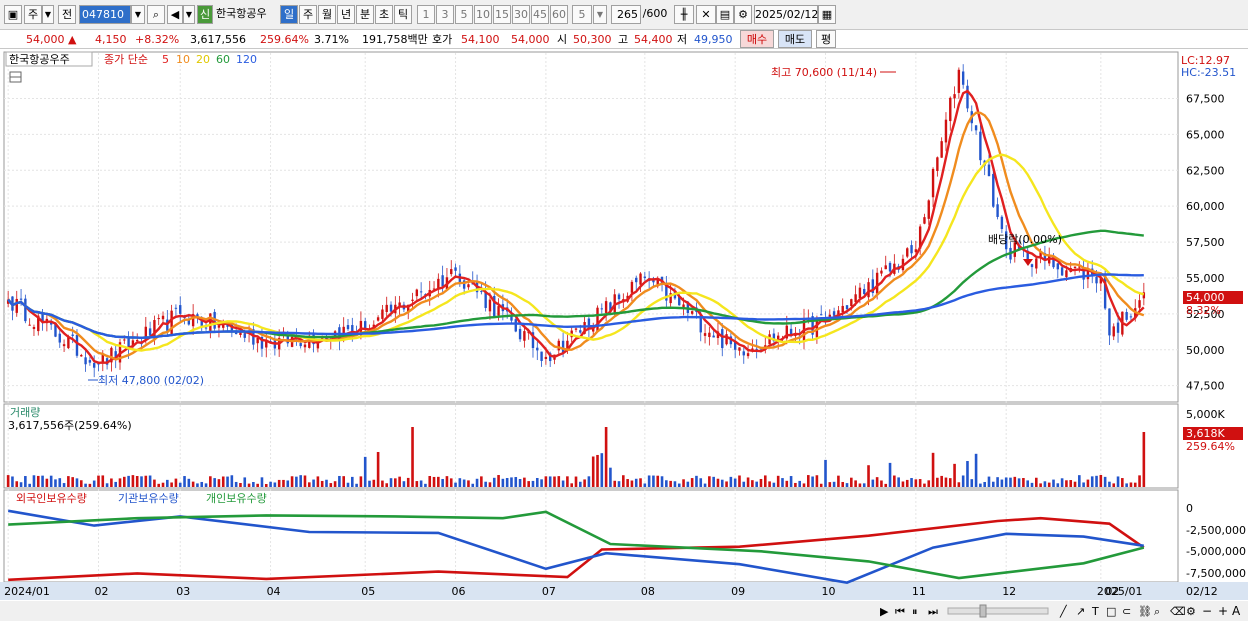 This screenshot has height=624, width=1248. Describe the element at coordinates (600, 14) in the screenshot. I see `interval-dropdown-icon: ▼` at that location.